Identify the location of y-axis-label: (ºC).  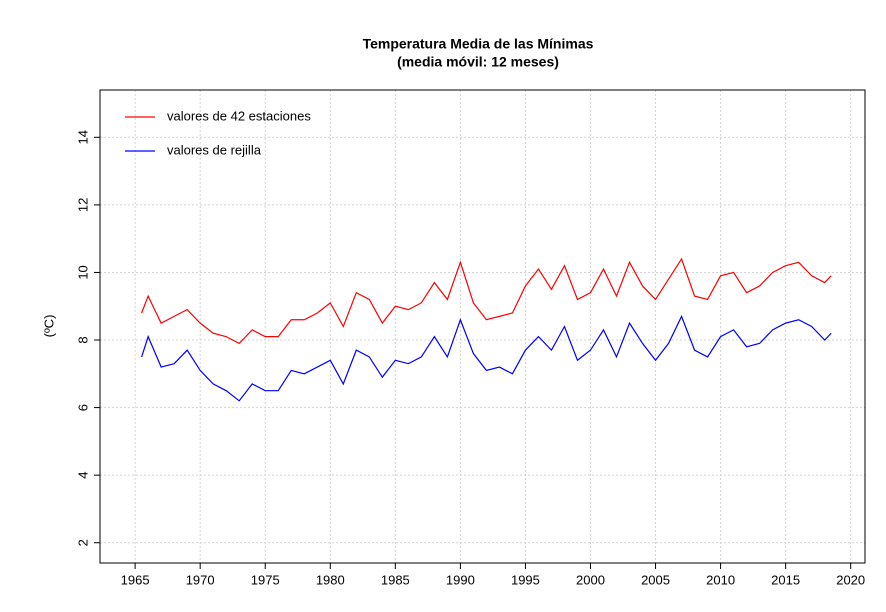
(48, 326).